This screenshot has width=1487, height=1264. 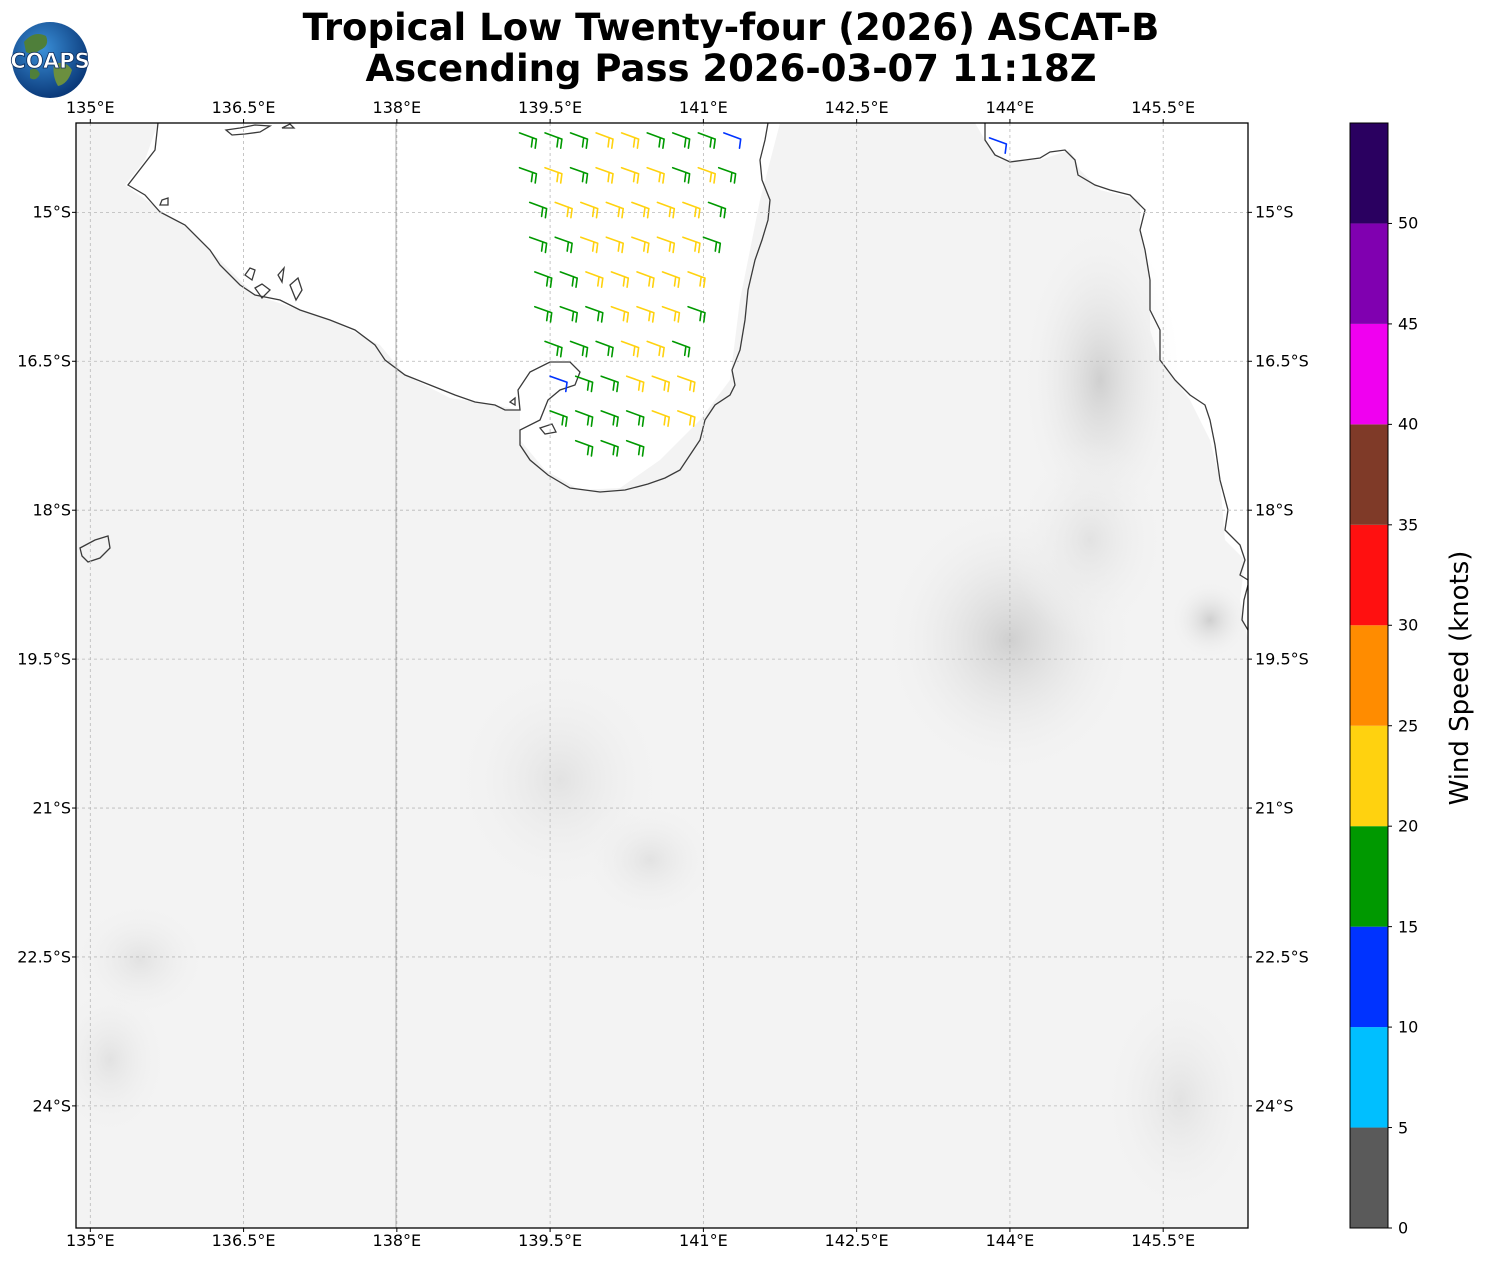 I want to click on left-lat-label: 21°S, so click(x=51, y=808).